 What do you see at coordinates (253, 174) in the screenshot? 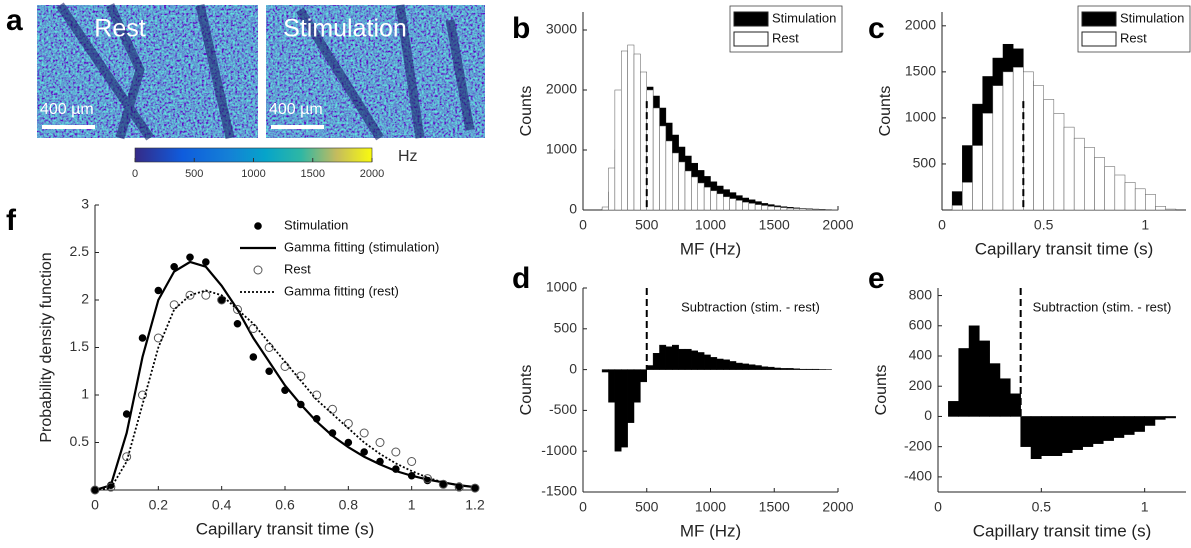
I see `colorbar-tick-label: 1000` at bounding box center [253, 174].